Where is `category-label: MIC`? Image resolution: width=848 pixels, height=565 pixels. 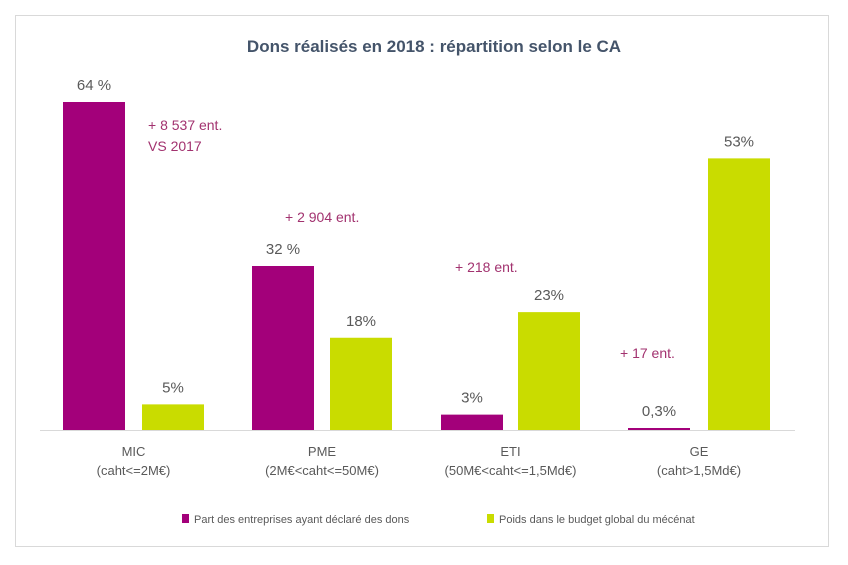 category-label: MIC is located at coordinates (134, 451).